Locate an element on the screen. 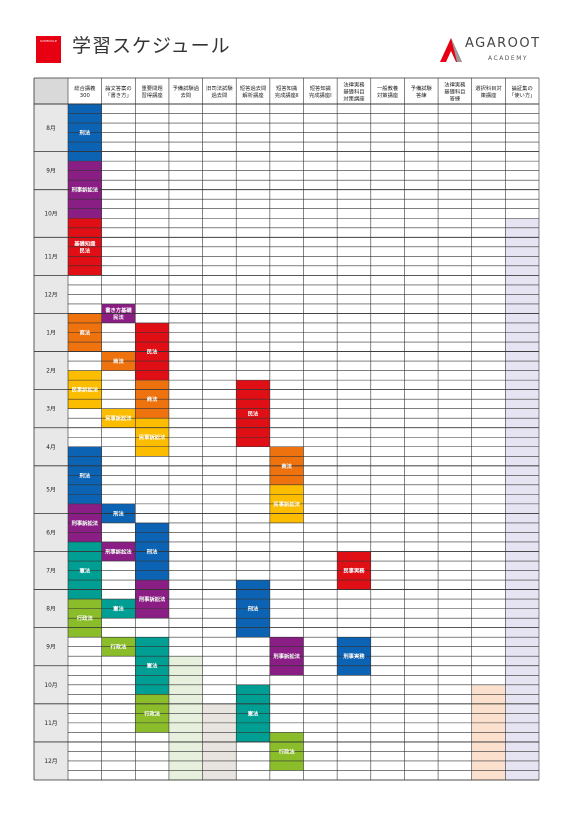  column-header-label: 選択科目対 is located at coordinates (488, 88).